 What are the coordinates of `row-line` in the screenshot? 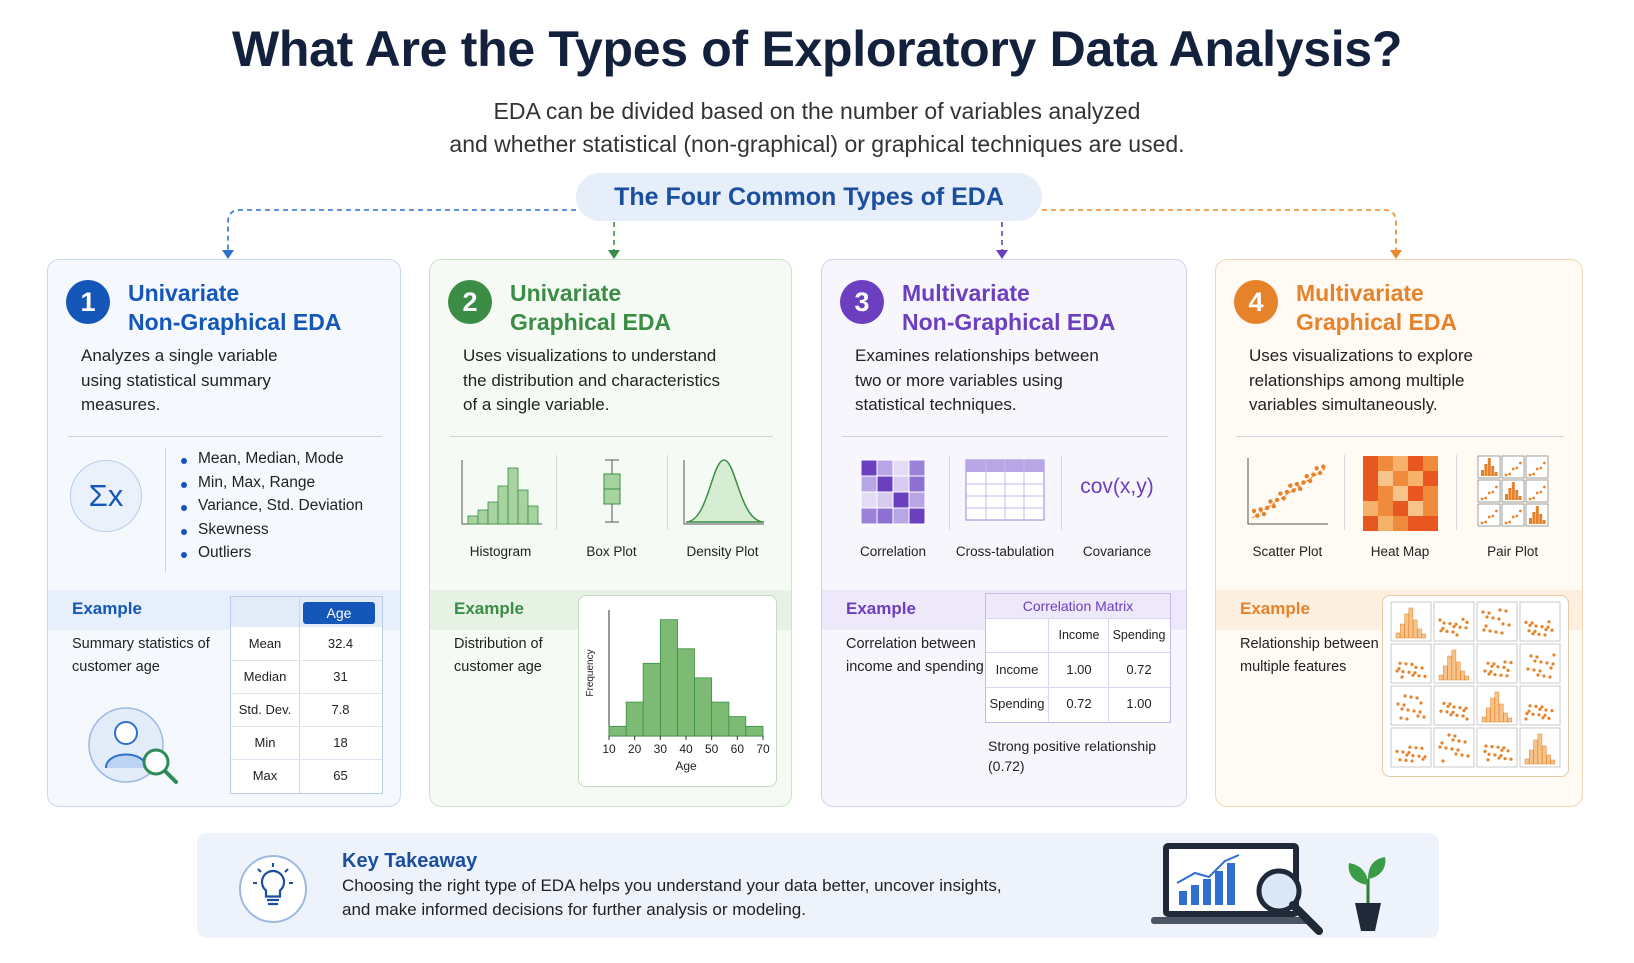 It's located at (1078, 652).